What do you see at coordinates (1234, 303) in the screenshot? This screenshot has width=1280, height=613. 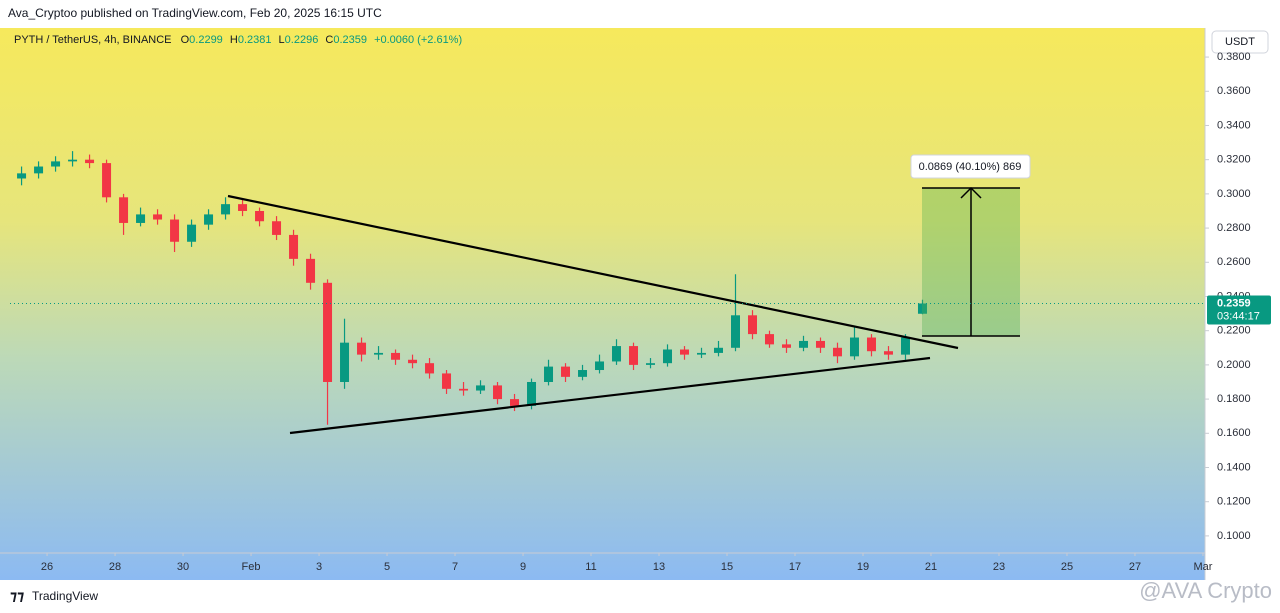 I see `last-price-label: 0.2359` at bounding box center [1234, 303].